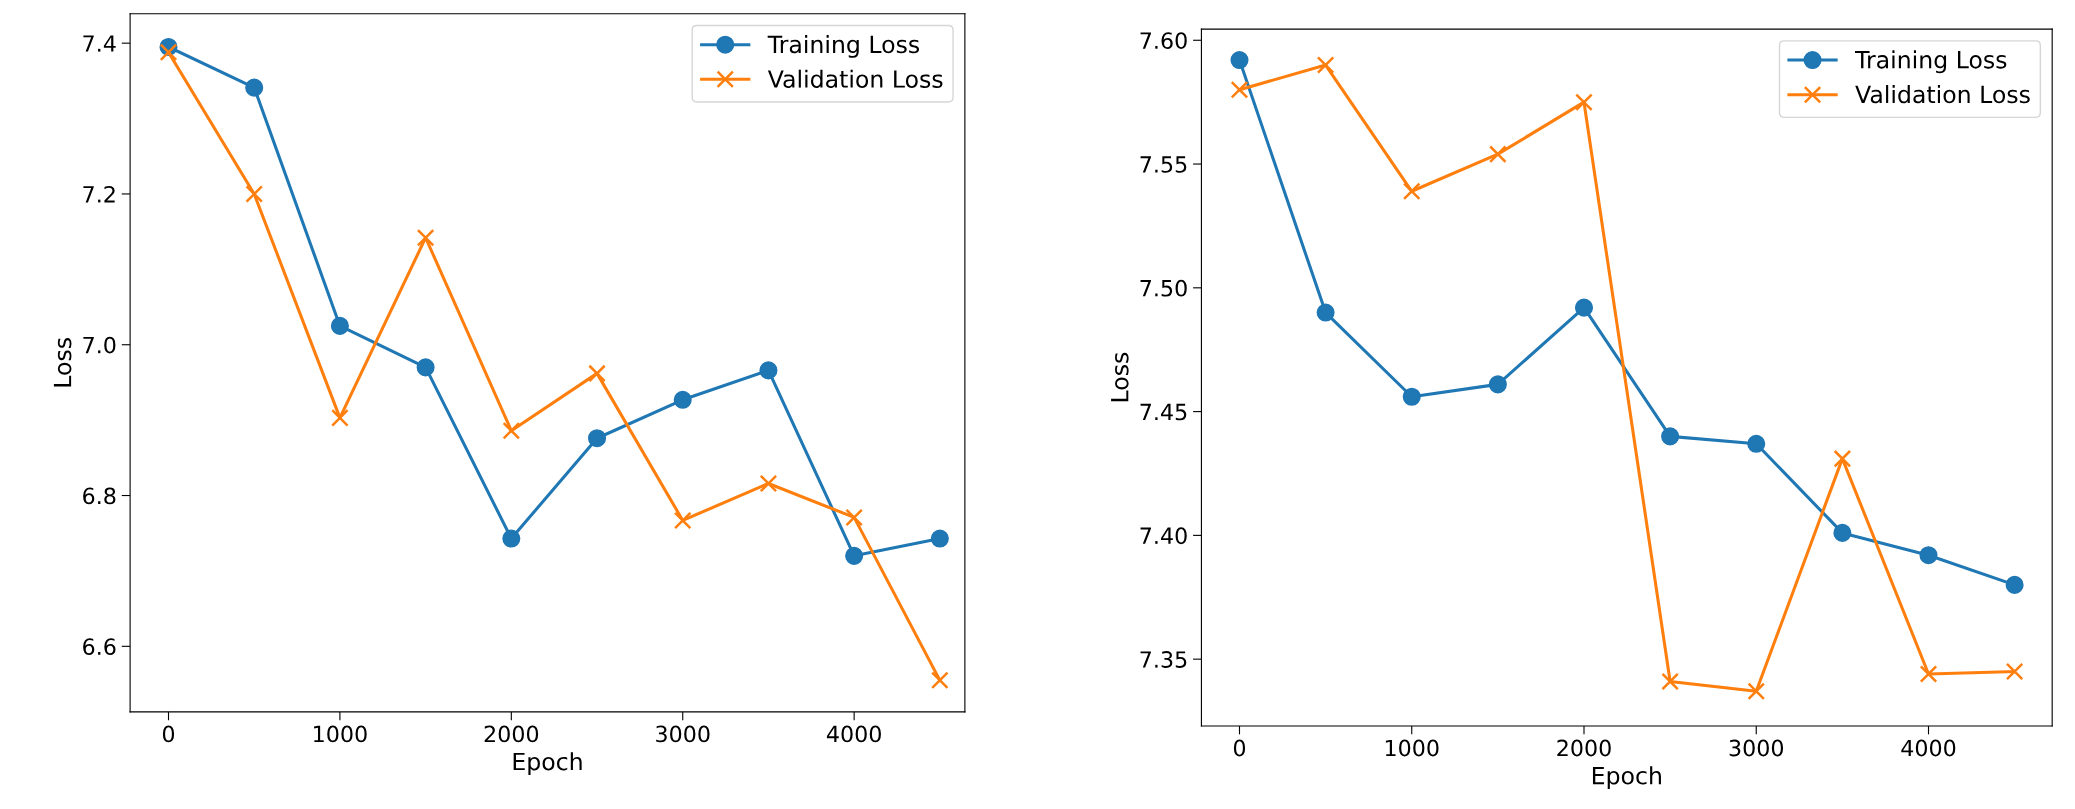  Describe the element at coordinates (1163, 164) in the screenshot. I see `y-tick-label: 7.55` at that location.